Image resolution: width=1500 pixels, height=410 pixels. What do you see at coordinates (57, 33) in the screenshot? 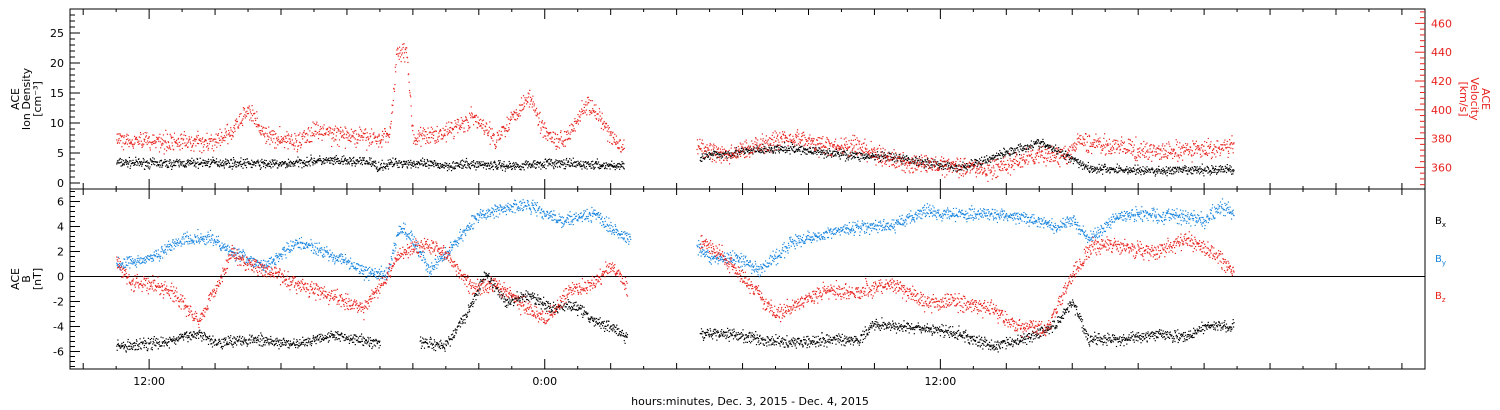
I see `y-tick-label: 25` at bounding box center [57, 33].